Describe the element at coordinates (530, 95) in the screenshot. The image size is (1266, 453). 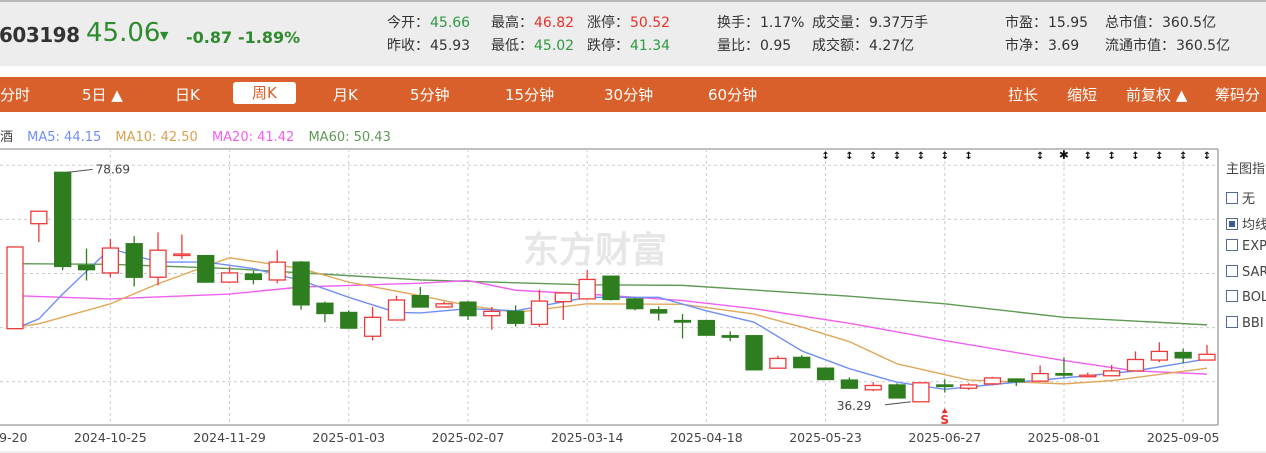
I see `tab-6: 15分钟` at that location.